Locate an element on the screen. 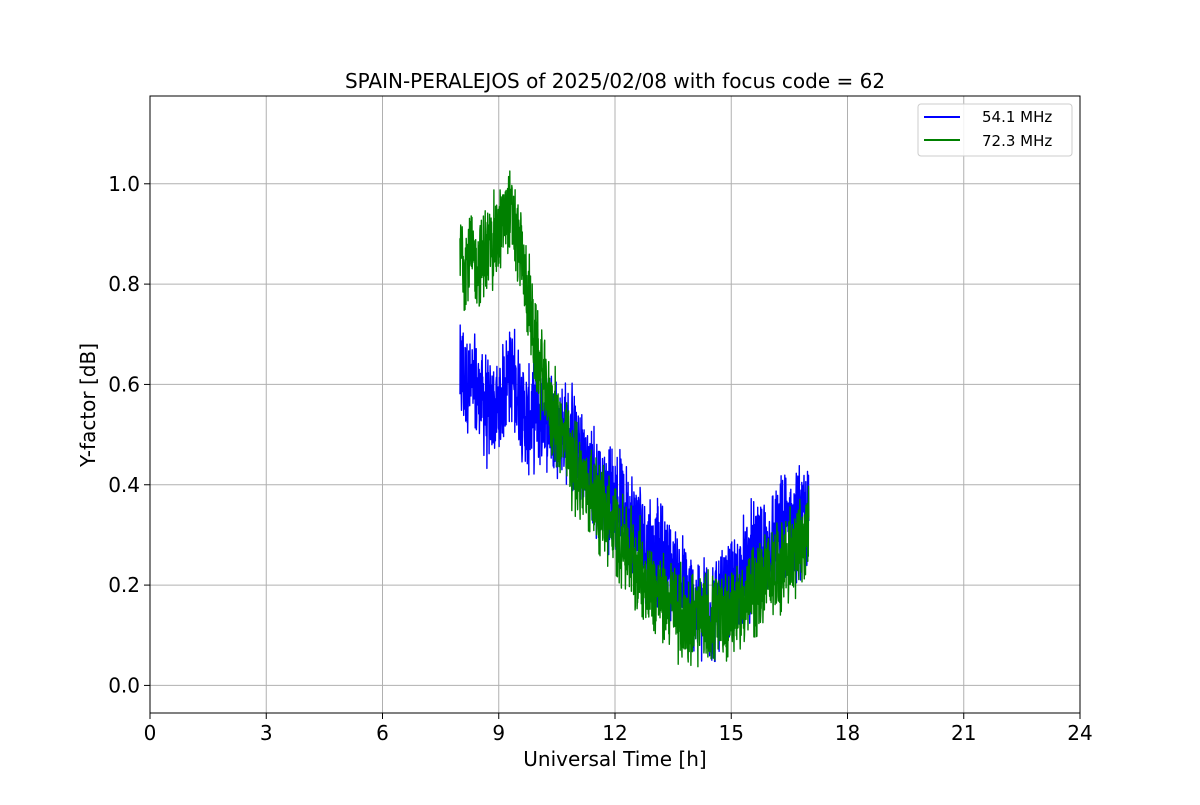 The width and height of the screenshot is (1200, 805). y-tick-label: 1.0 is located at coordinates (124, 184).